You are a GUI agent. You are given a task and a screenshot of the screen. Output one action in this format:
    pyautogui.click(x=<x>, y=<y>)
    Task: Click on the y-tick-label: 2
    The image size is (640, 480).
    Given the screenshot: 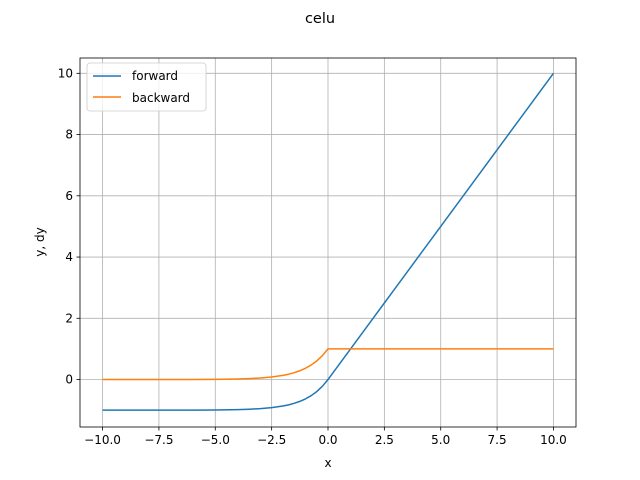 What is the action you would take?
    pyautogui.click(x=69, y=318)
    